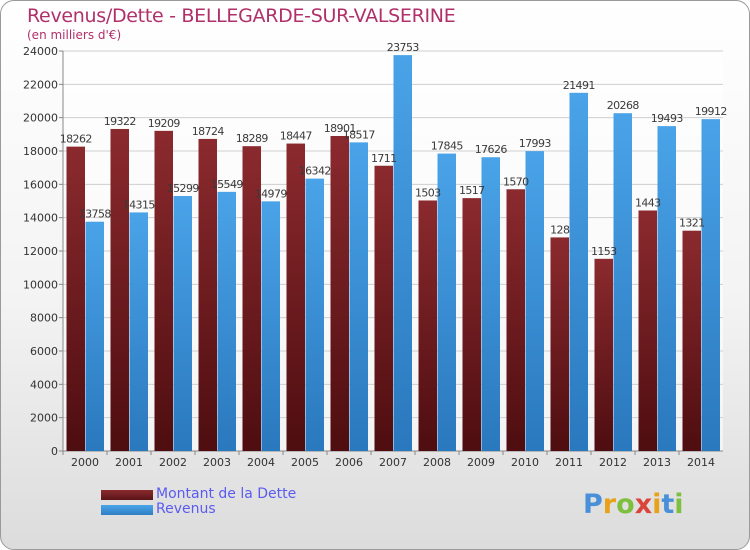 The image size is (750, 550). I want to click on x-tick-label: 2011, so click(569, 462).